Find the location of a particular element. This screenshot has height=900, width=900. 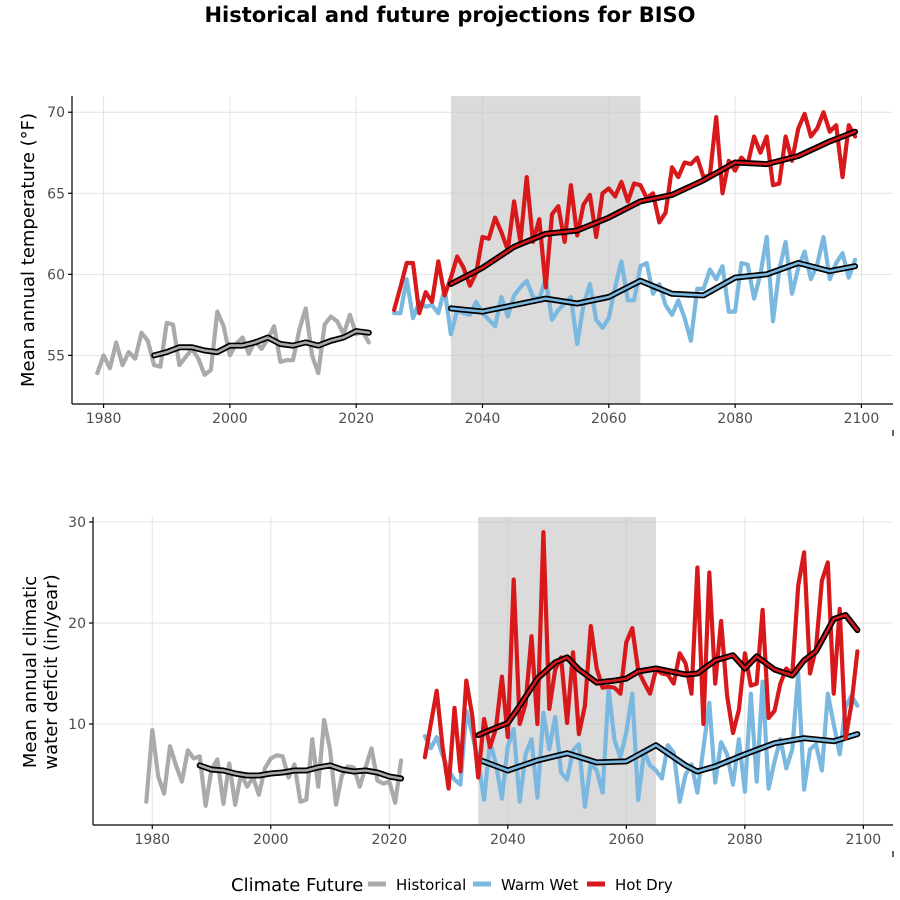

y-tick-label-10: 10 is located at coordinates (77, 725).